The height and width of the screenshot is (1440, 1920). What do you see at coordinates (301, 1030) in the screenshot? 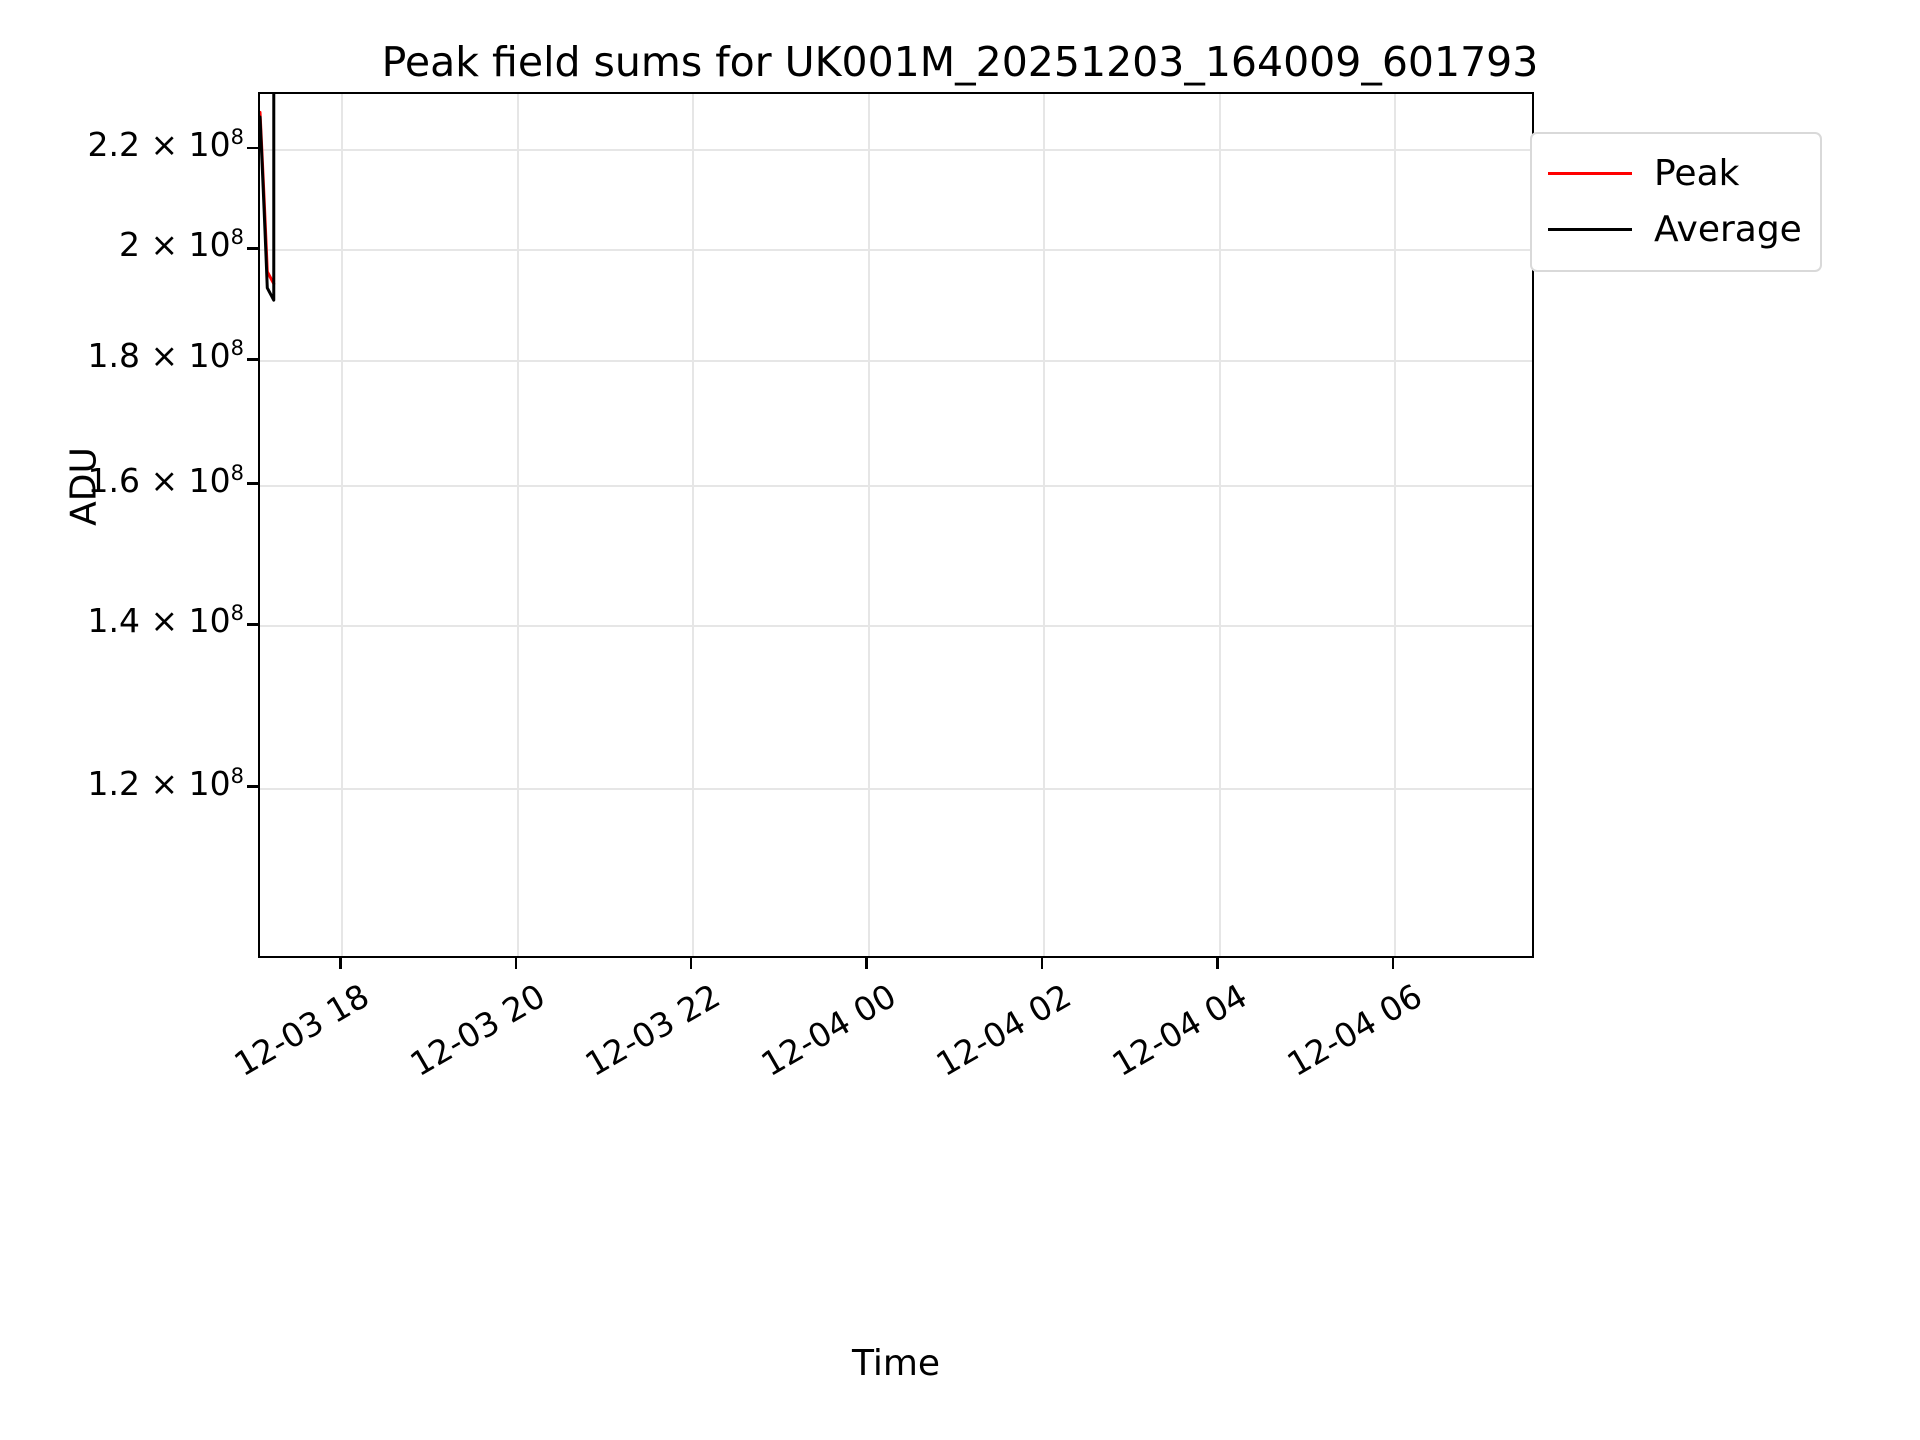
I see `x-tick-label-text: 12-03 18` at bounding box center [301, 1030].